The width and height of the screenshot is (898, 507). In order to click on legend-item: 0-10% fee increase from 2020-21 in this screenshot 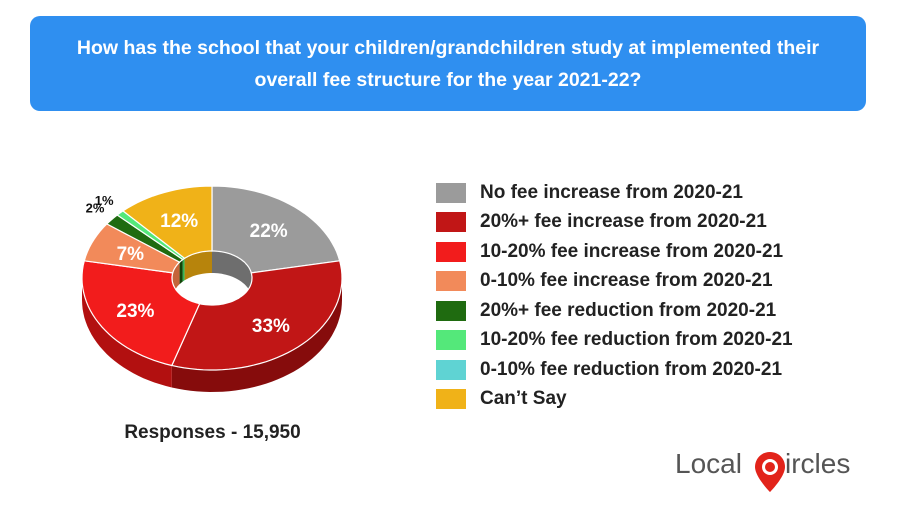, I will do `click(614, 282)`.